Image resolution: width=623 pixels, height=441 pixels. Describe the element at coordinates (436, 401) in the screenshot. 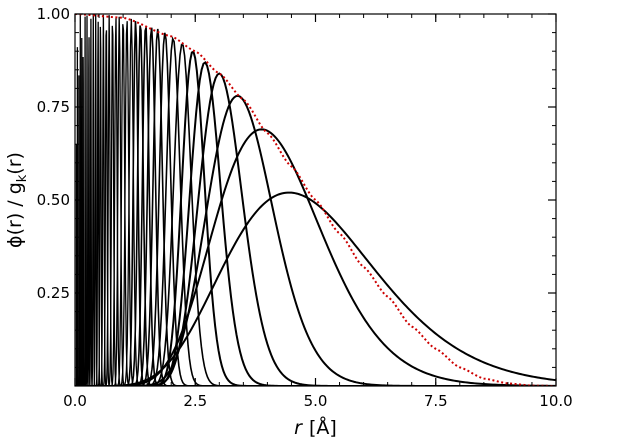

I see `x-tick-label: 7.5` at that location.